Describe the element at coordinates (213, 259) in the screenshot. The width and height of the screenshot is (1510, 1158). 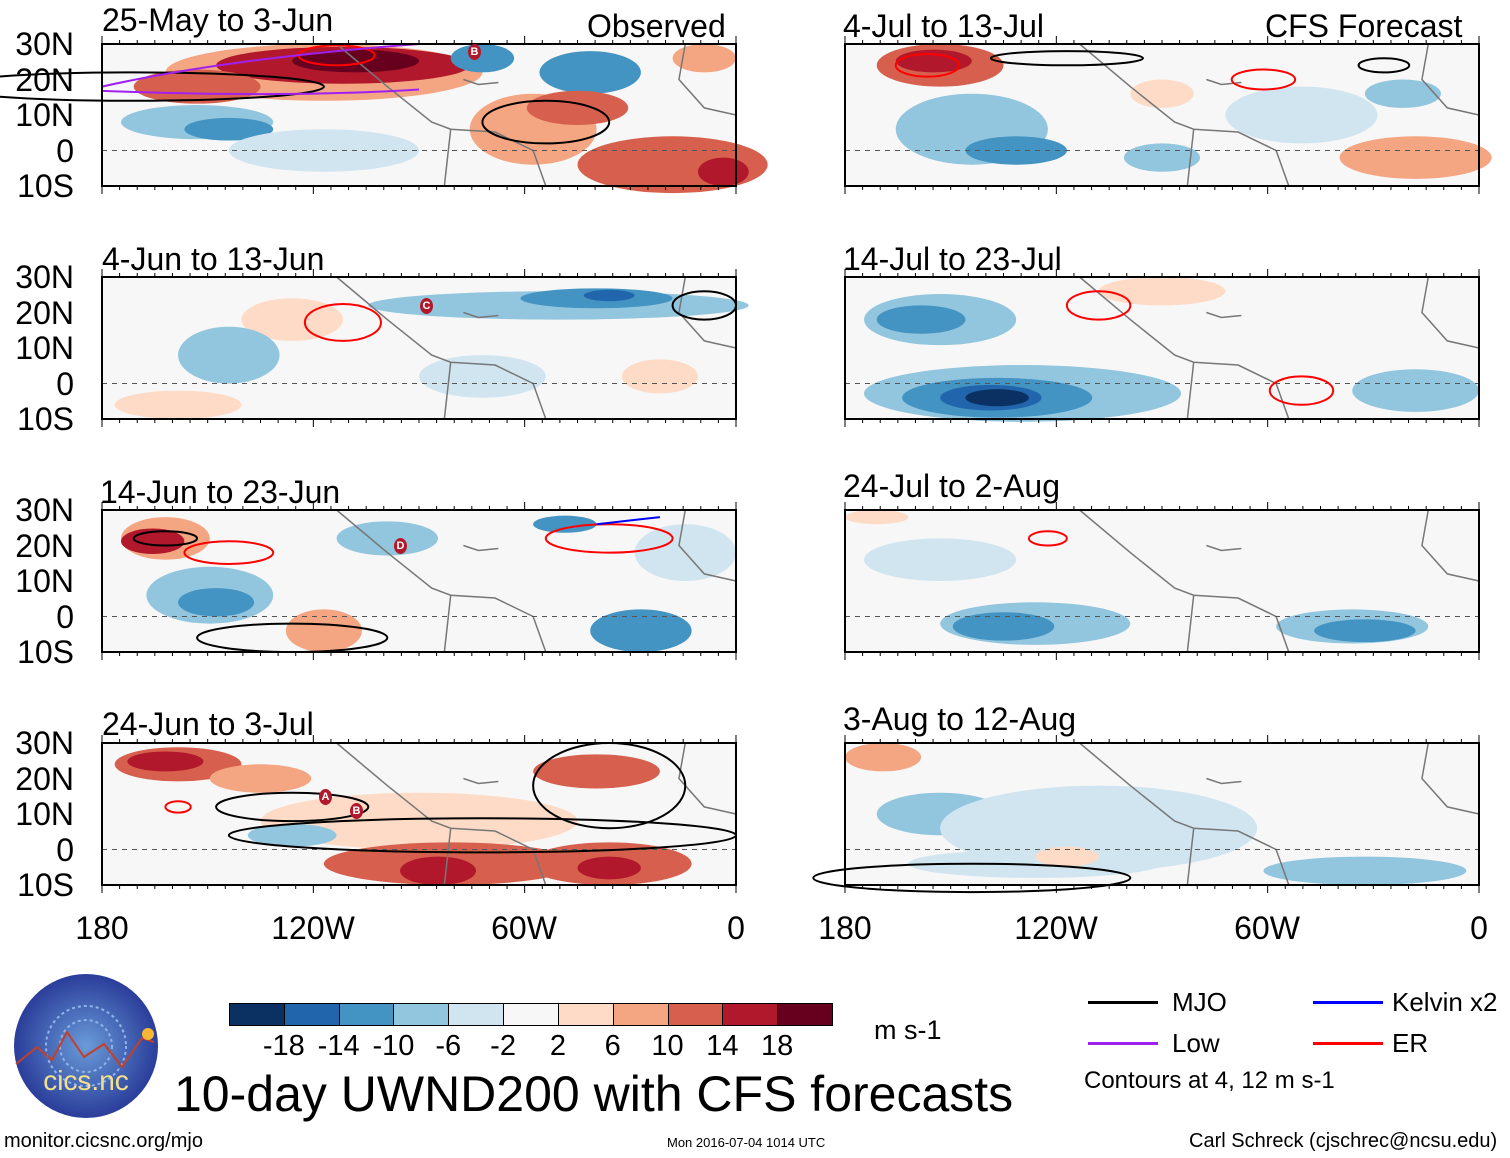
I see `panel-title: 4-Jun to 13-Jun` at that location.